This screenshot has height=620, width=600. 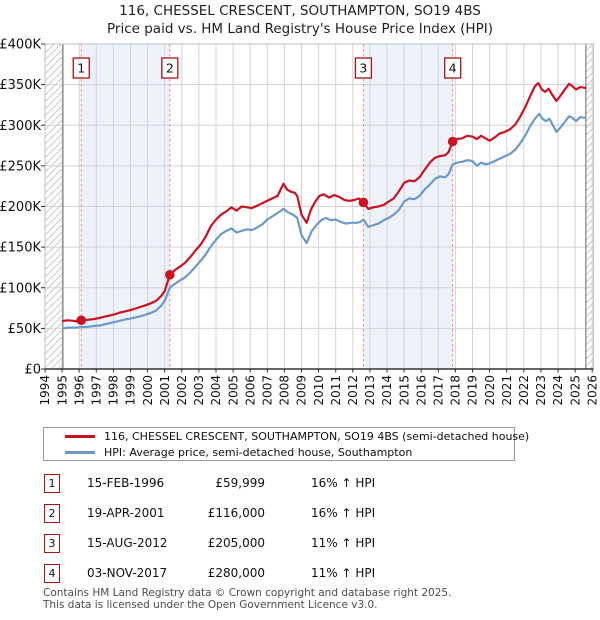 What do you see at coordinates (524, 390) in the screenshot?
I see `x-tick-label: 2022` at bounding box center [524, 390].